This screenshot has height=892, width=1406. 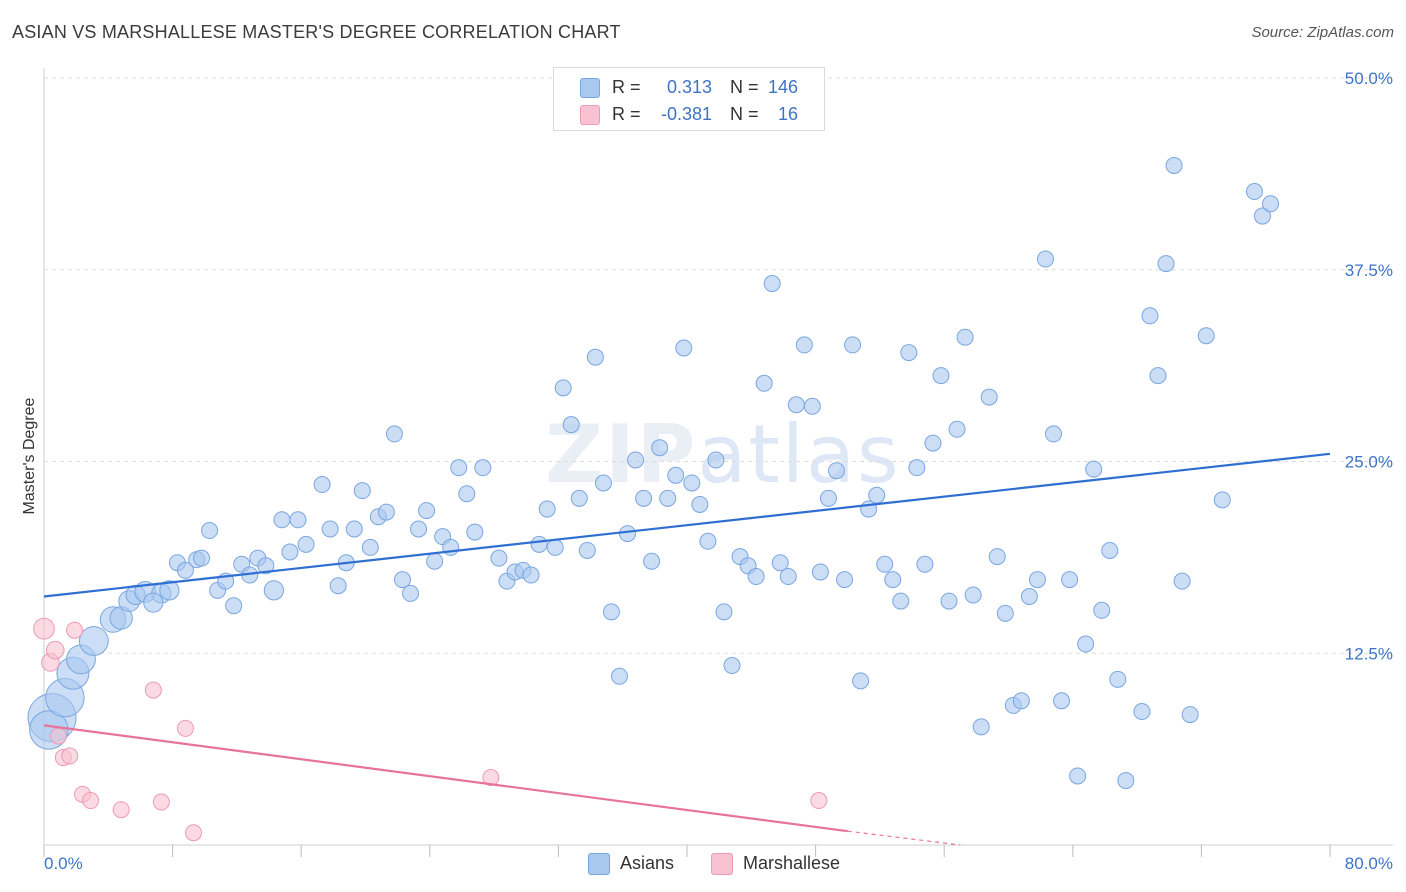 I want to click on y-axis-label: Master's Degree, so click(x=29, y=455).